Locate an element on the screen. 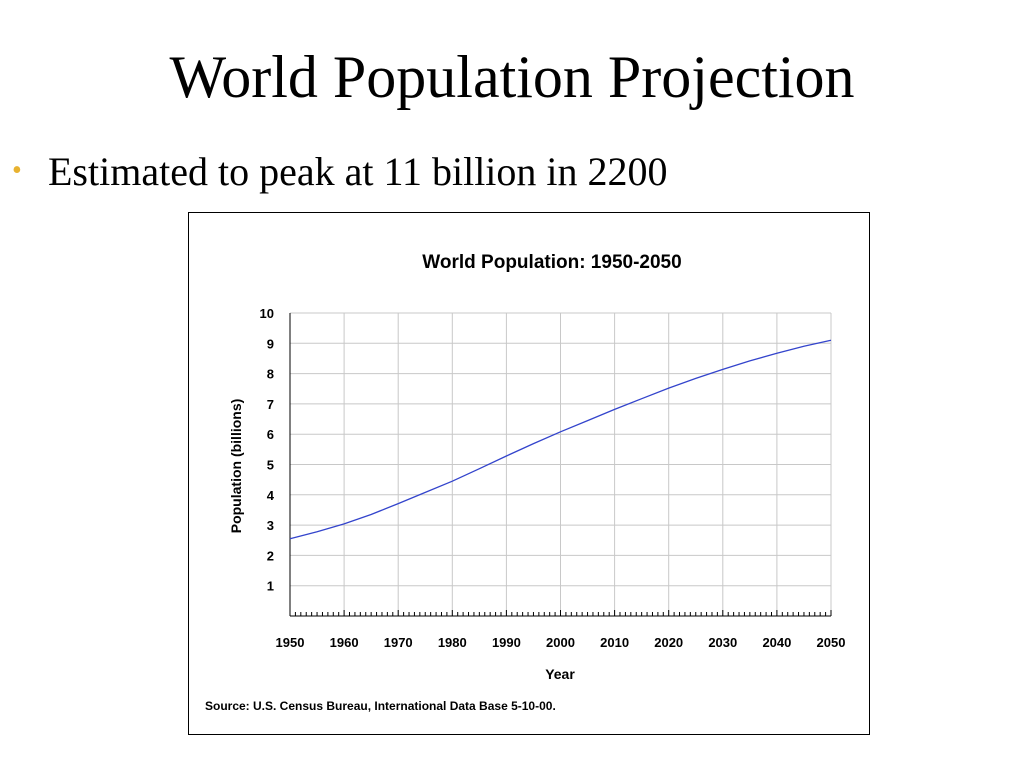 The width and height of the screenshot is (1024, 768). y-tick-label: 9 is located at coordinates (270, 343).